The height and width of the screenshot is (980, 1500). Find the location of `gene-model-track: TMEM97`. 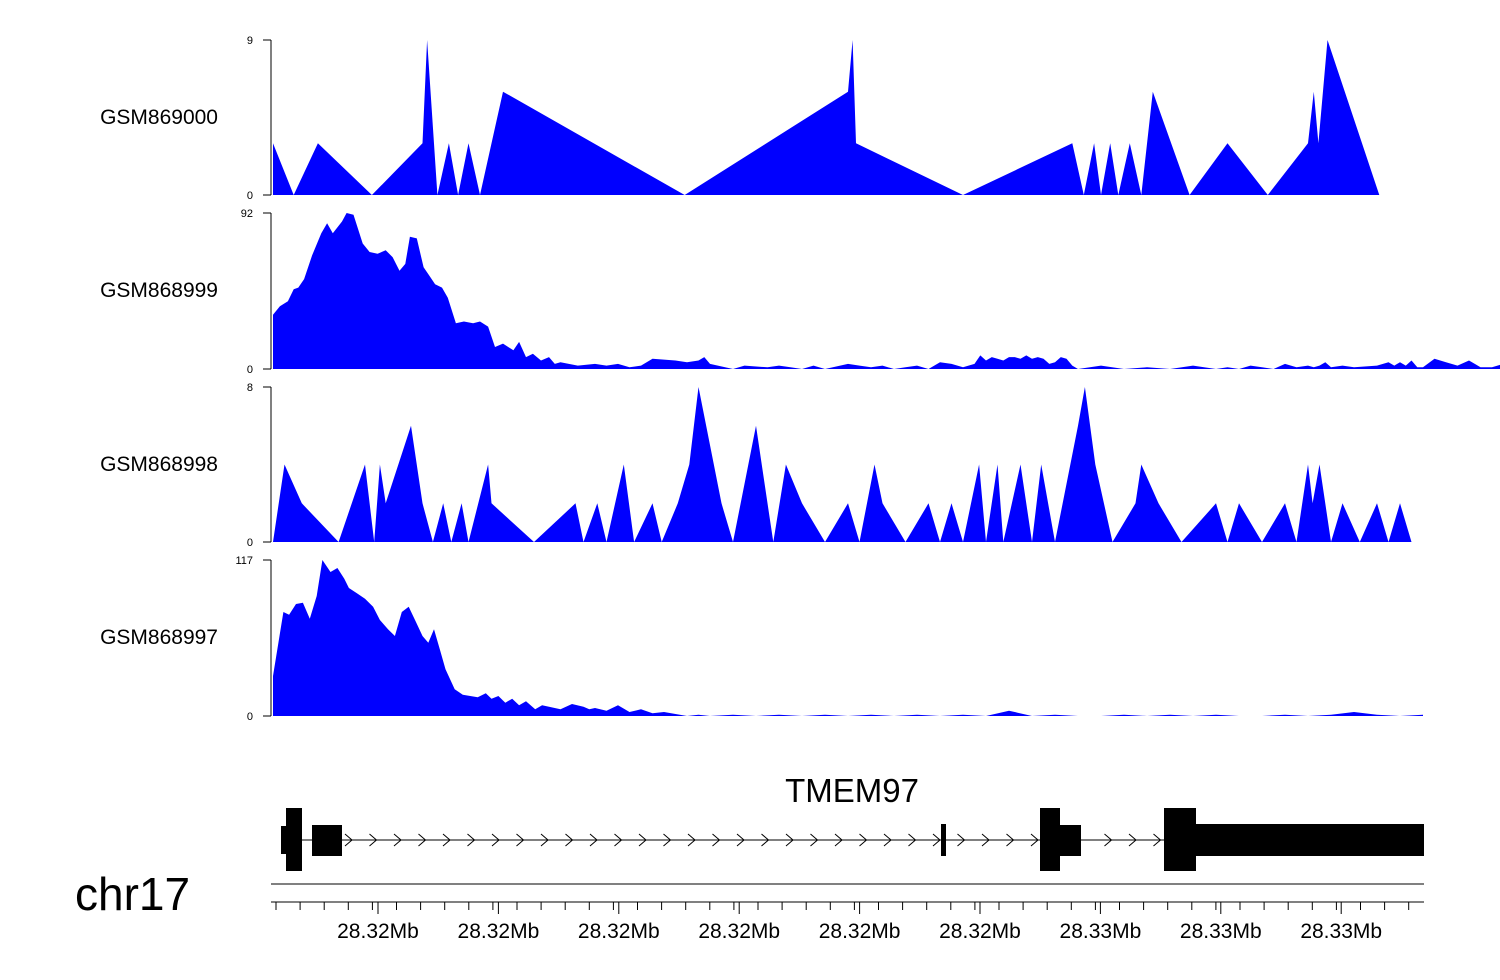

gene-model-track: TMEM97 is located at coordinates (852, 821).